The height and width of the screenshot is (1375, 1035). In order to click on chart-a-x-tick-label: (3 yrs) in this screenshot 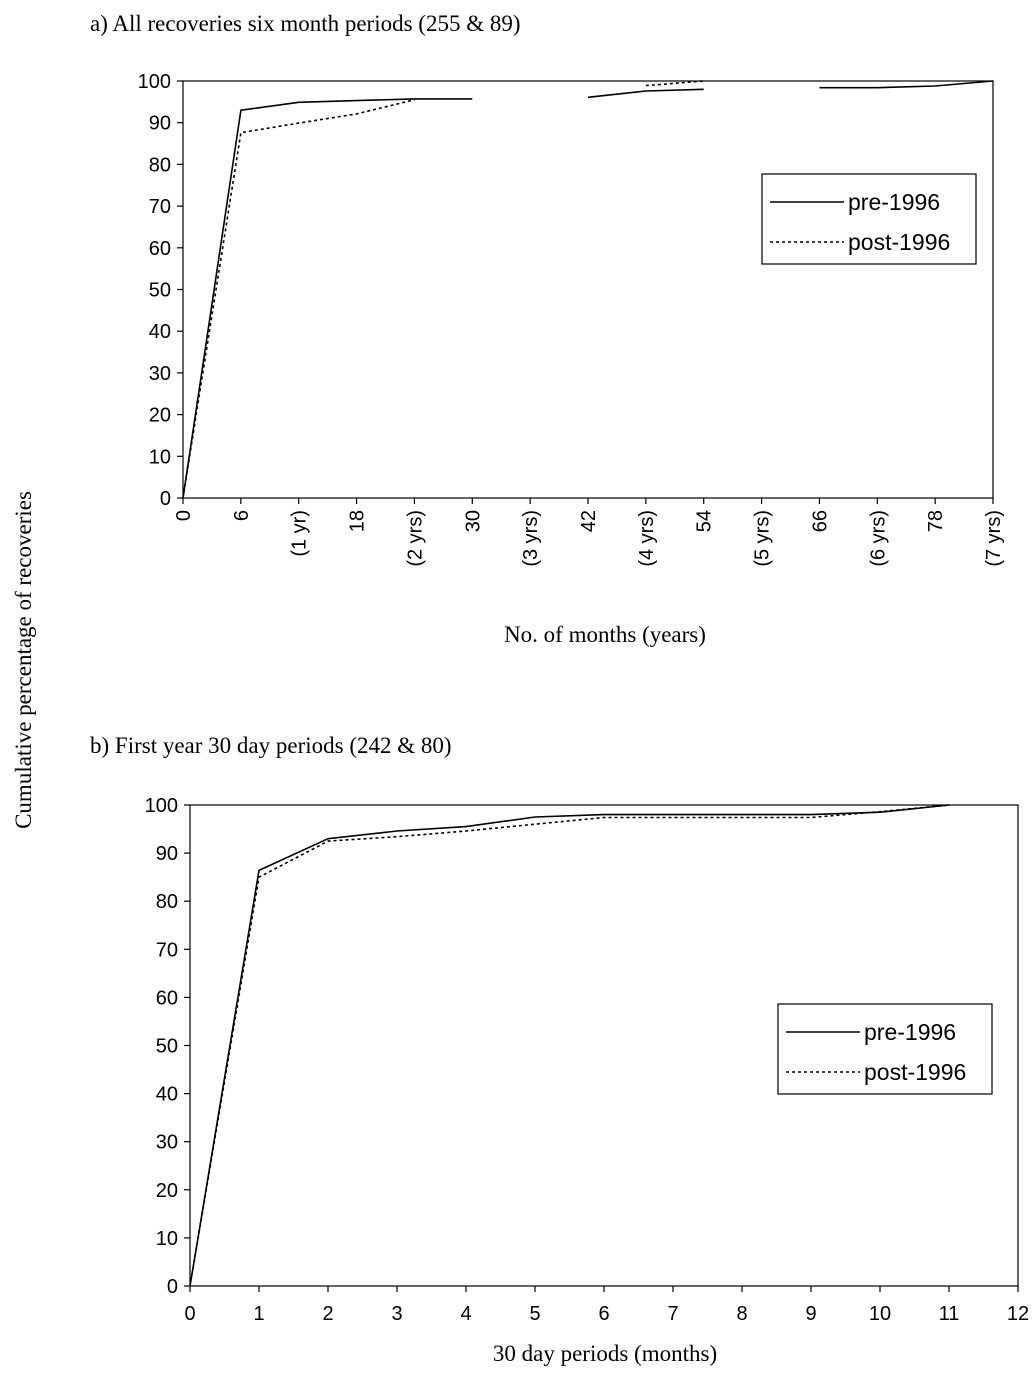, I will do `click(531, 538)`.